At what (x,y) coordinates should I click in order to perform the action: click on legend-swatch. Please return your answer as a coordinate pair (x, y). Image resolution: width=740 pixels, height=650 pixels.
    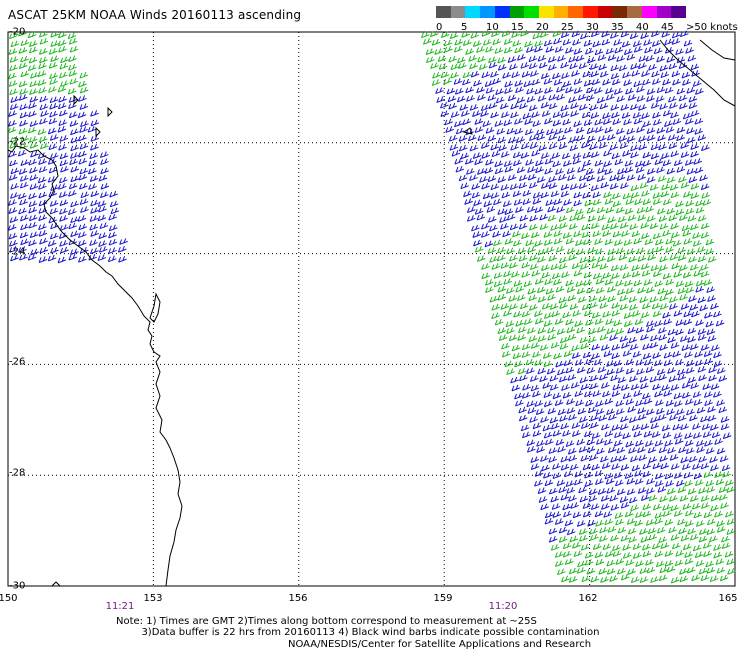
    Looking at the image, I should click on (664, 12).